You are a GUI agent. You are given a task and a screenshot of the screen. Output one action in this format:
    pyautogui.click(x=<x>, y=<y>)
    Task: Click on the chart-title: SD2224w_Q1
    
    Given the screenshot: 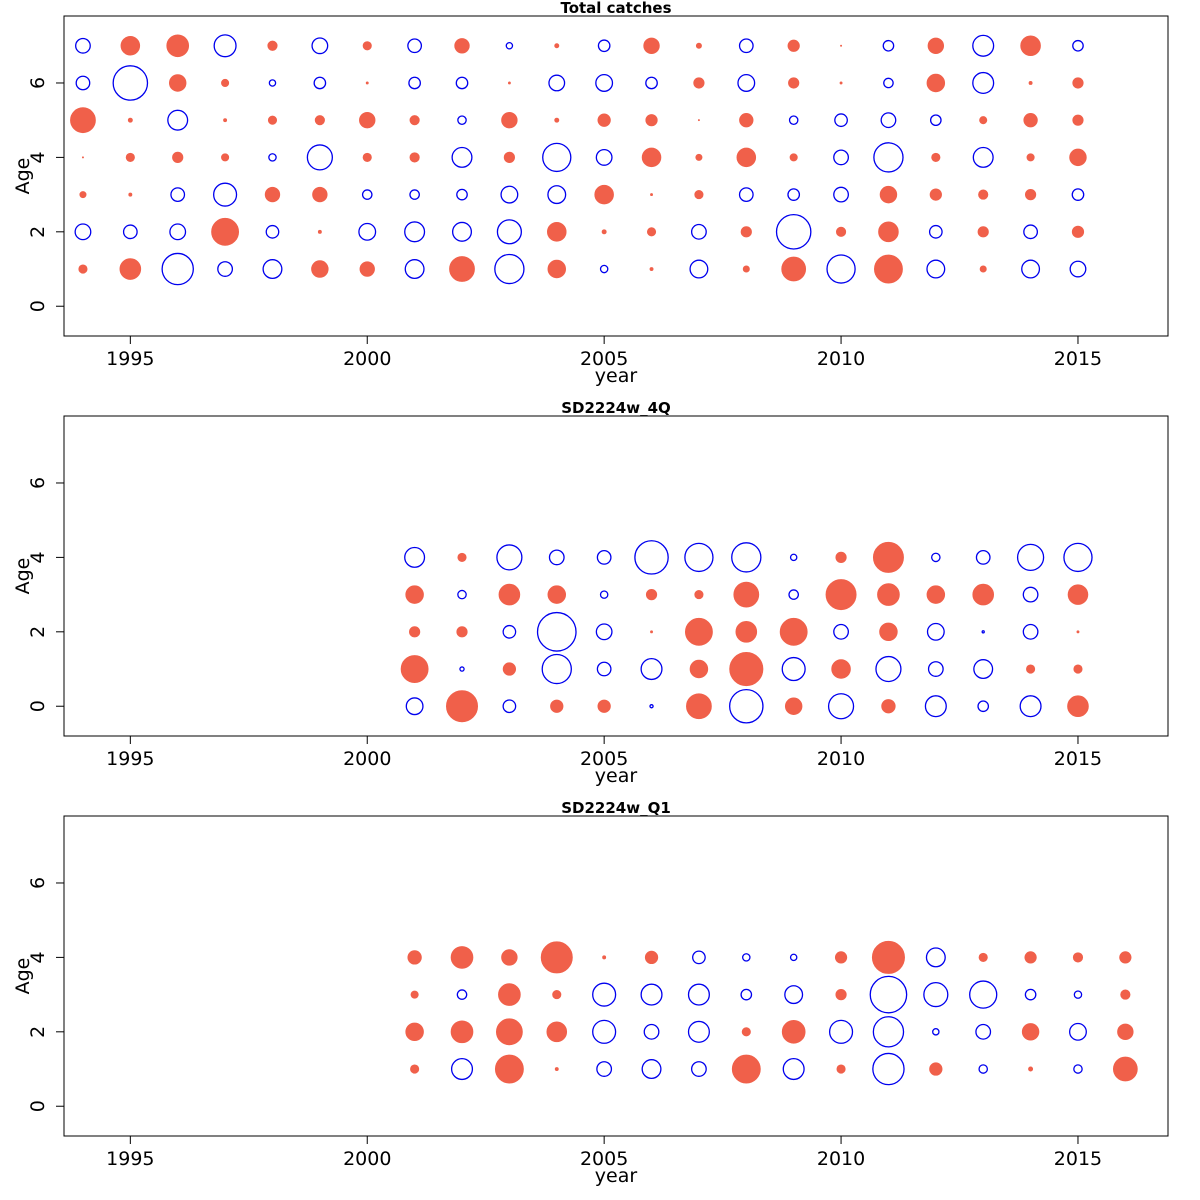 What is the action you would take?
    pyautogui.click(x=616, y=808)
    